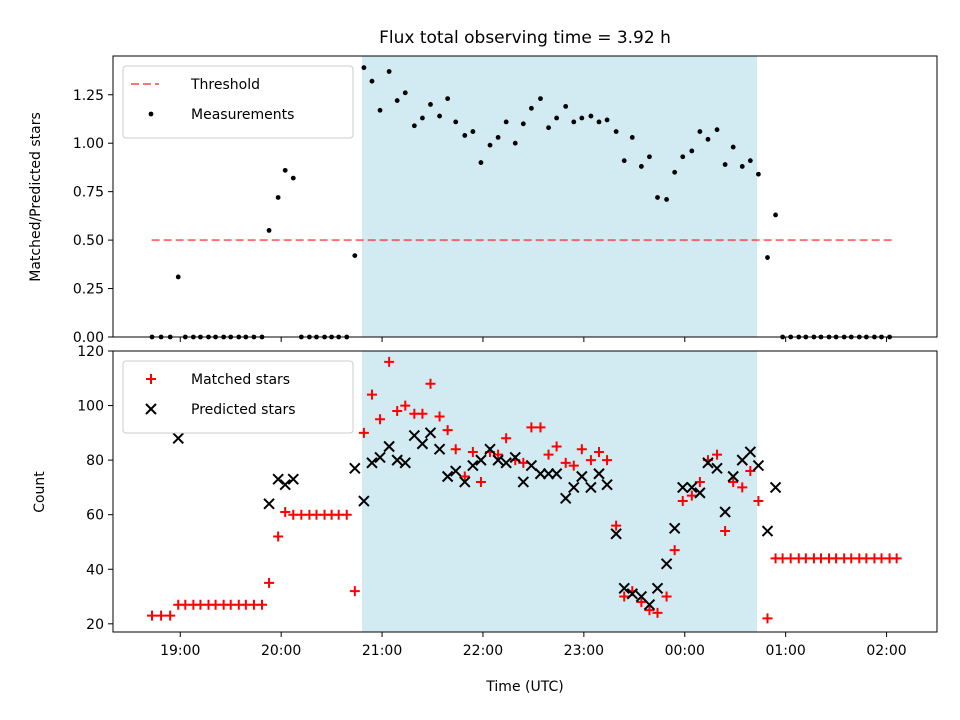  Describe the element at coordinates (88, 144) in the screenshot. I see `y-tick-label: 1.00` at that location.